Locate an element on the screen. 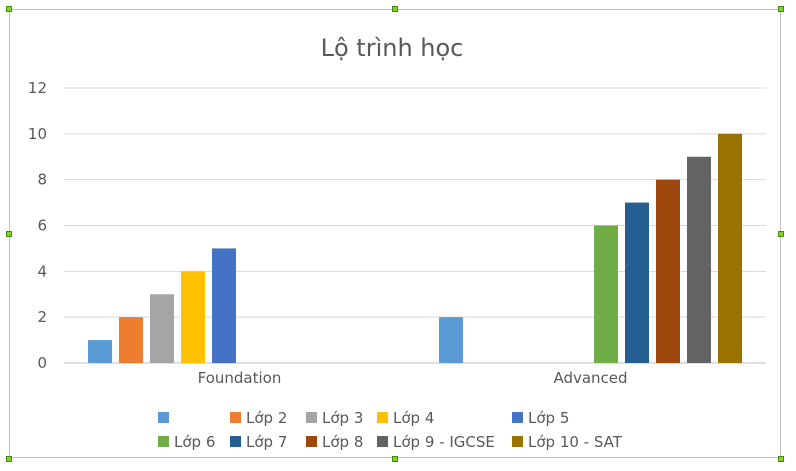  resize-handle-bottom-left is located at coordinates (9, 459).